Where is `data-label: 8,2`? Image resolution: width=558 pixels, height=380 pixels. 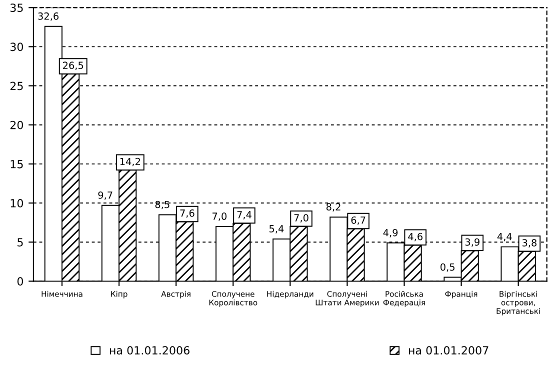
data-label: 8,2 is located at coordinates (333, 207).